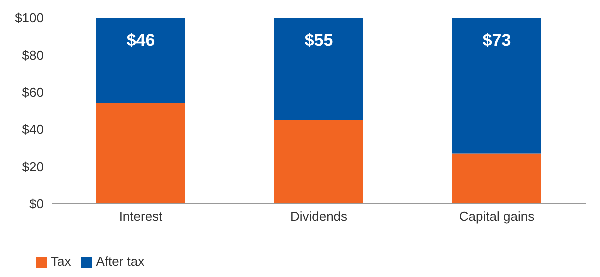 This screenshot has height=277, width=600. I want to click on data-label: $73, so click(497, 40).